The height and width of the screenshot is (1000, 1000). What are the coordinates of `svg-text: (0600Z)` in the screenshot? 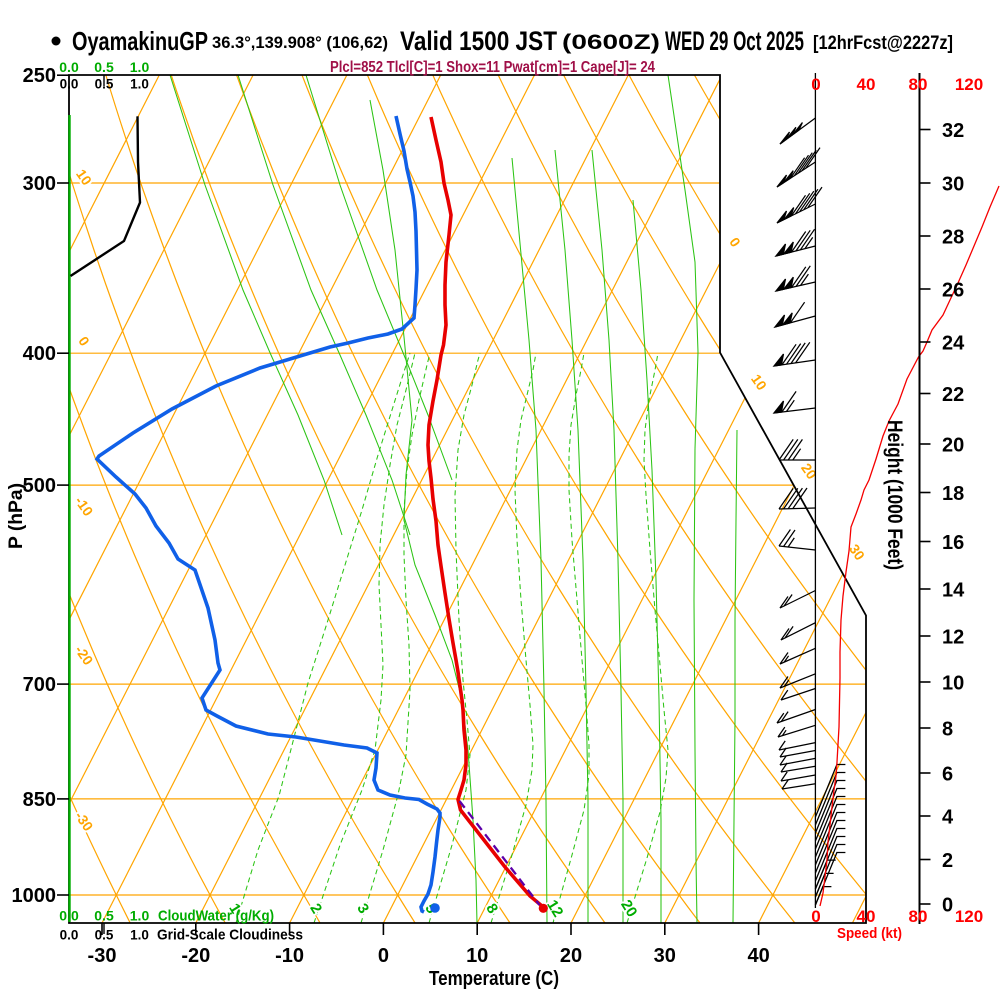 It's located at (611, 42).